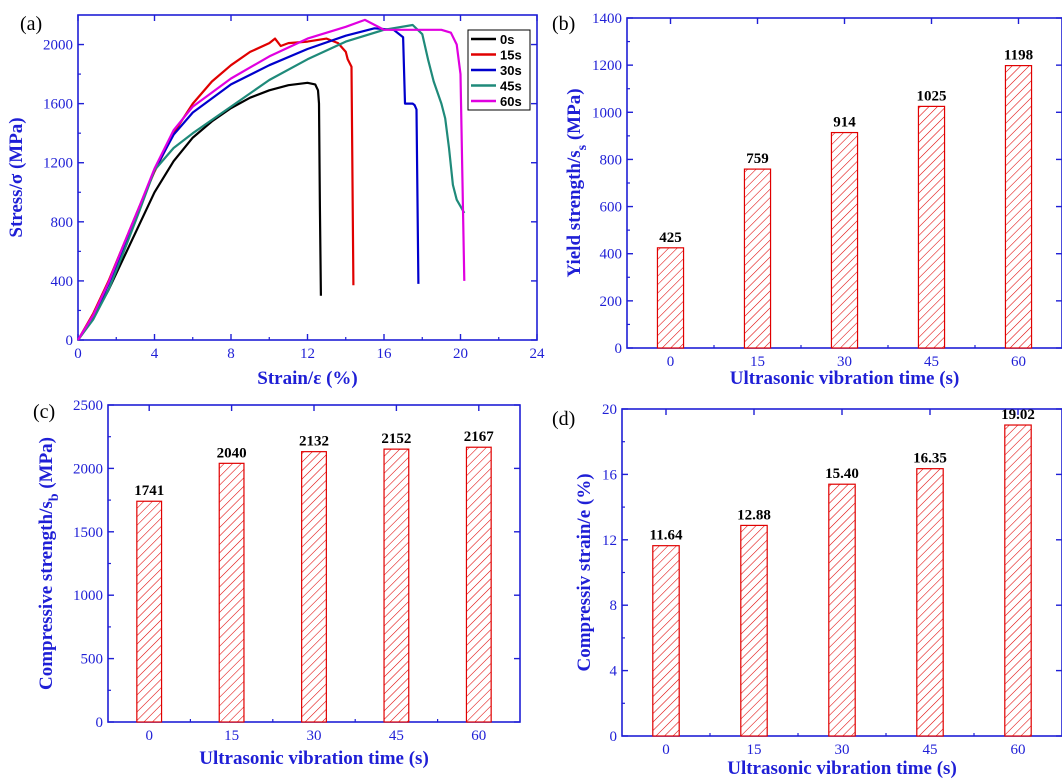 The width and height of the screenshot is (1062, 782). Describe the element at coordinates (611, 255) in the screenshot. I see `y-tick-label: 400` at that location.